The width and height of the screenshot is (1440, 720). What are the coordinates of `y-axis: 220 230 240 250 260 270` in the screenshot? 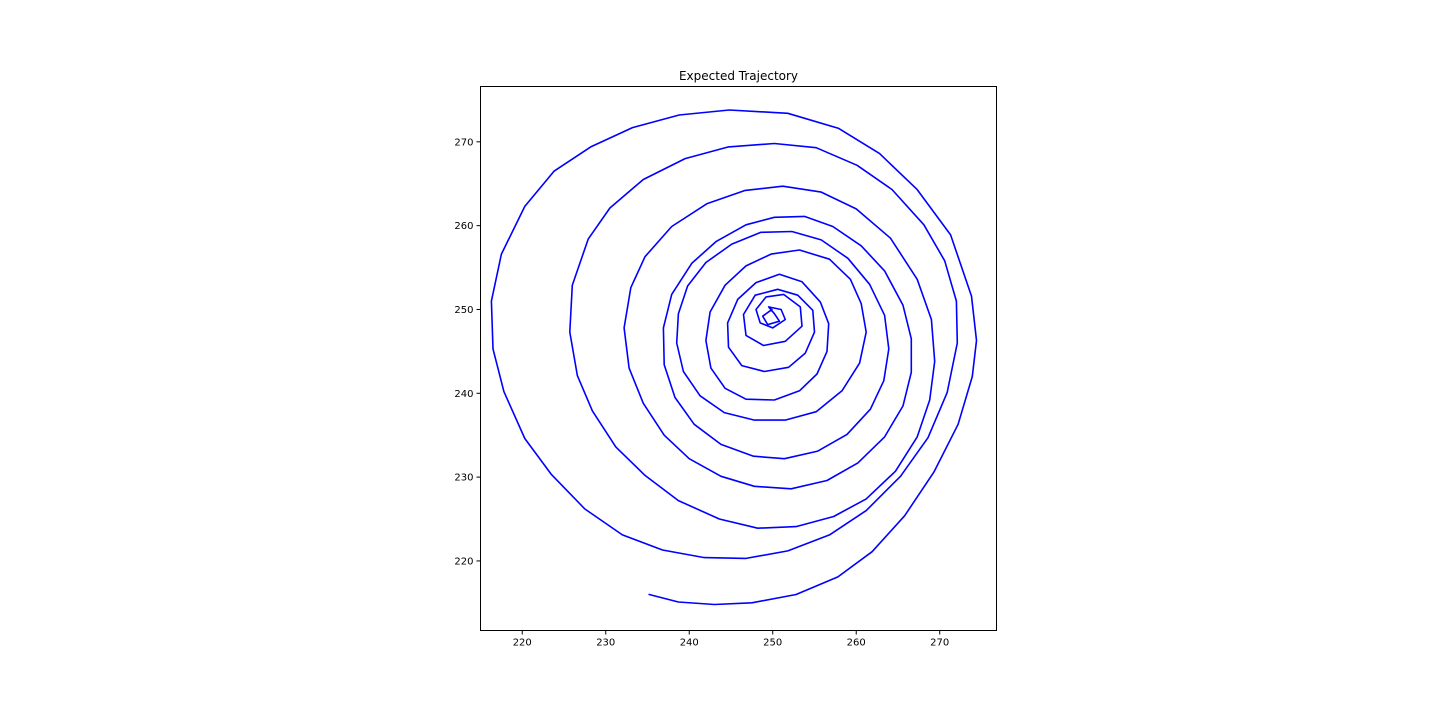 It's located at (467, 352).